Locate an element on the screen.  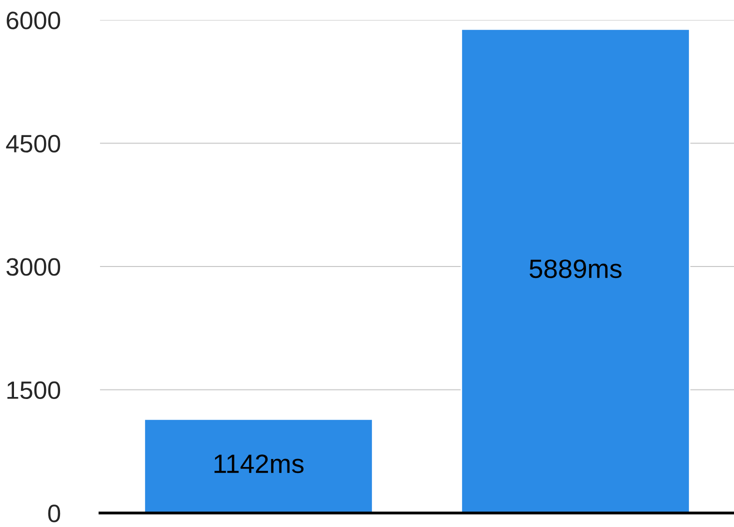
y-tick-label: 3000 is located at coordinates (33, 267).